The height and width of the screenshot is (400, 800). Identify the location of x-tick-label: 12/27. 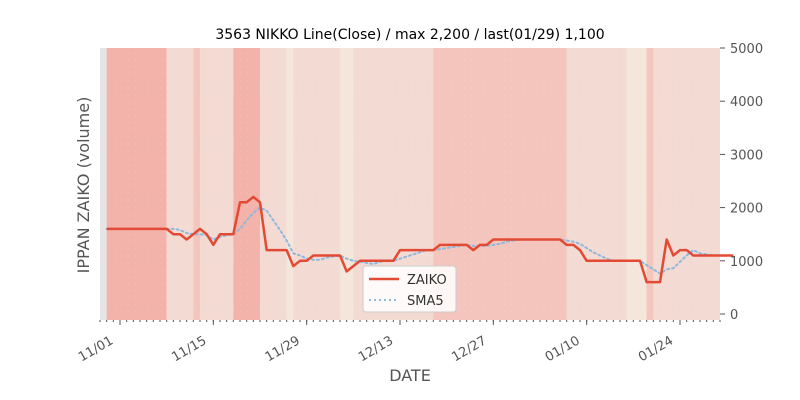
(469, 349).